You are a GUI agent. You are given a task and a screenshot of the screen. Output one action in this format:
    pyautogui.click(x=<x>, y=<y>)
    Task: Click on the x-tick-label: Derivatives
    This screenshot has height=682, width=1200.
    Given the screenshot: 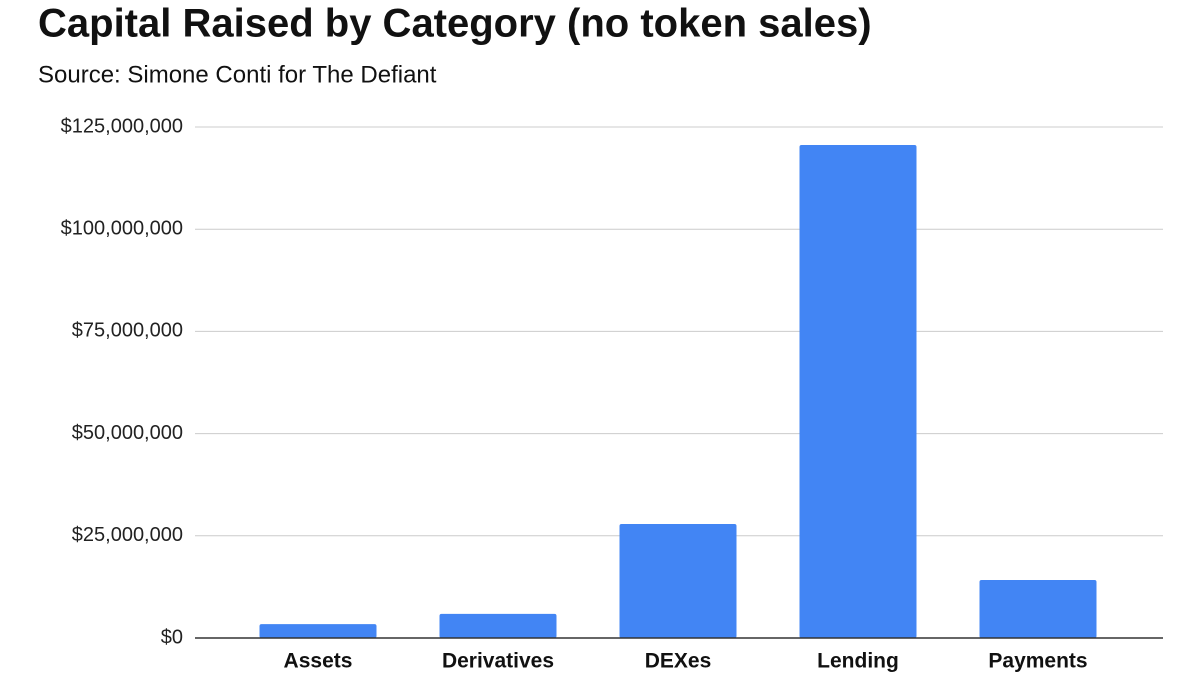 What is the action you would take?
    pyautogui.click(x=498, y=661)
    